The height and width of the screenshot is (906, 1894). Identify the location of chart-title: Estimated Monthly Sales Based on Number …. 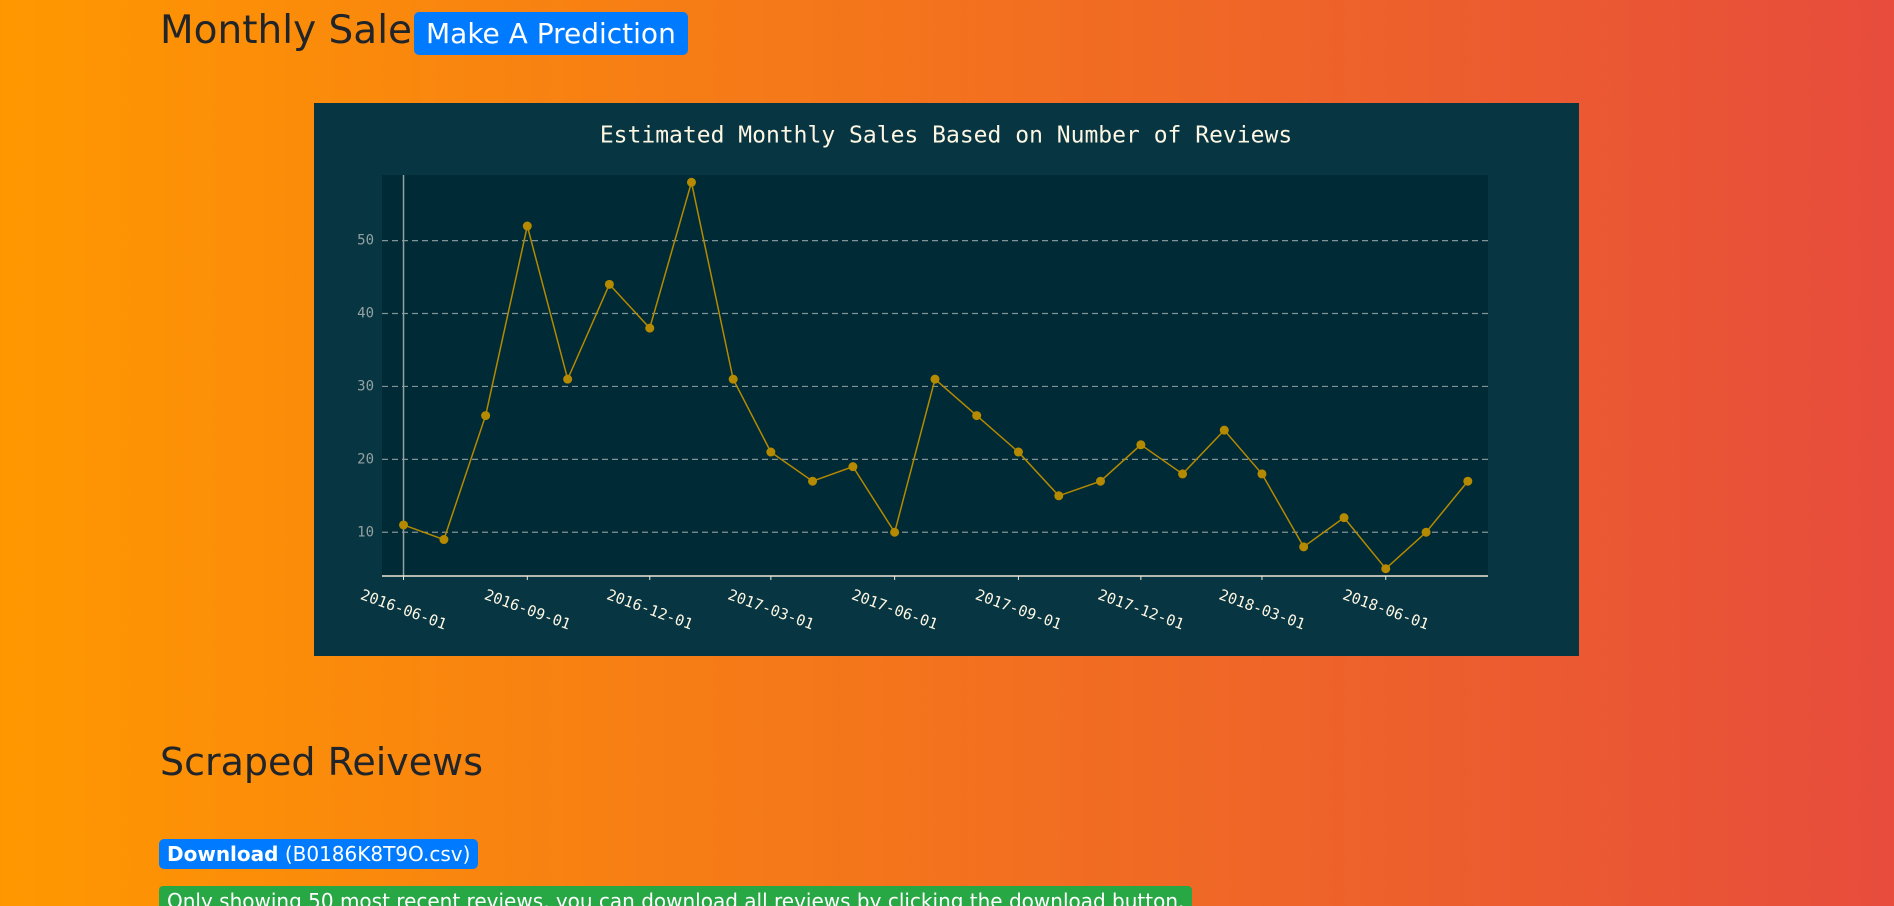
(946, 136).